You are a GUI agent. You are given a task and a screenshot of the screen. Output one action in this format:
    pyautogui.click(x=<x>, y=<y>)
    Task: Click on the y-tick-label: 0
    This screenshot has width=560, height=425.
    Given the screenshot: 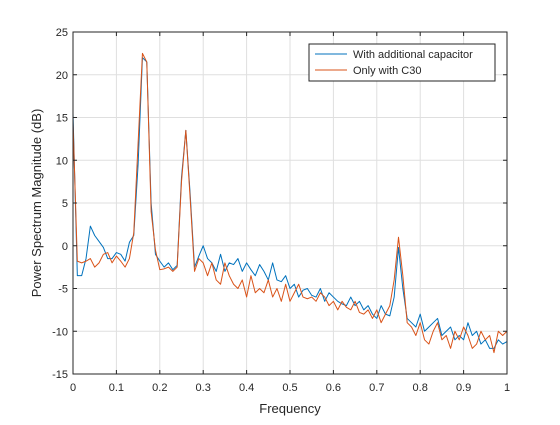 What is the action you would take?
    pyautogui.click(x=65, y=247)
    